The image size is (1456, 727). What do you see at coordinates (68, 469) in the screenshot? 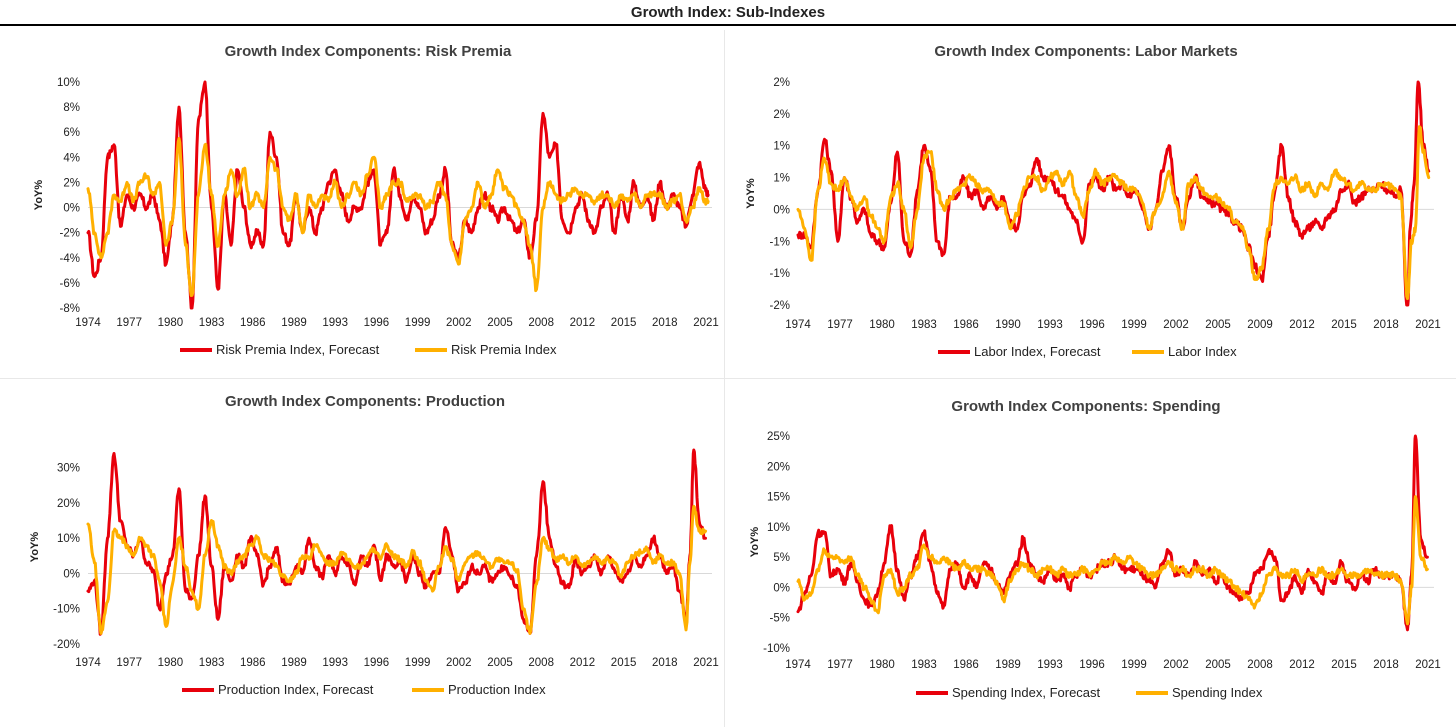
I see `y-tick-label: 30%` at bounding box center [68, 469].